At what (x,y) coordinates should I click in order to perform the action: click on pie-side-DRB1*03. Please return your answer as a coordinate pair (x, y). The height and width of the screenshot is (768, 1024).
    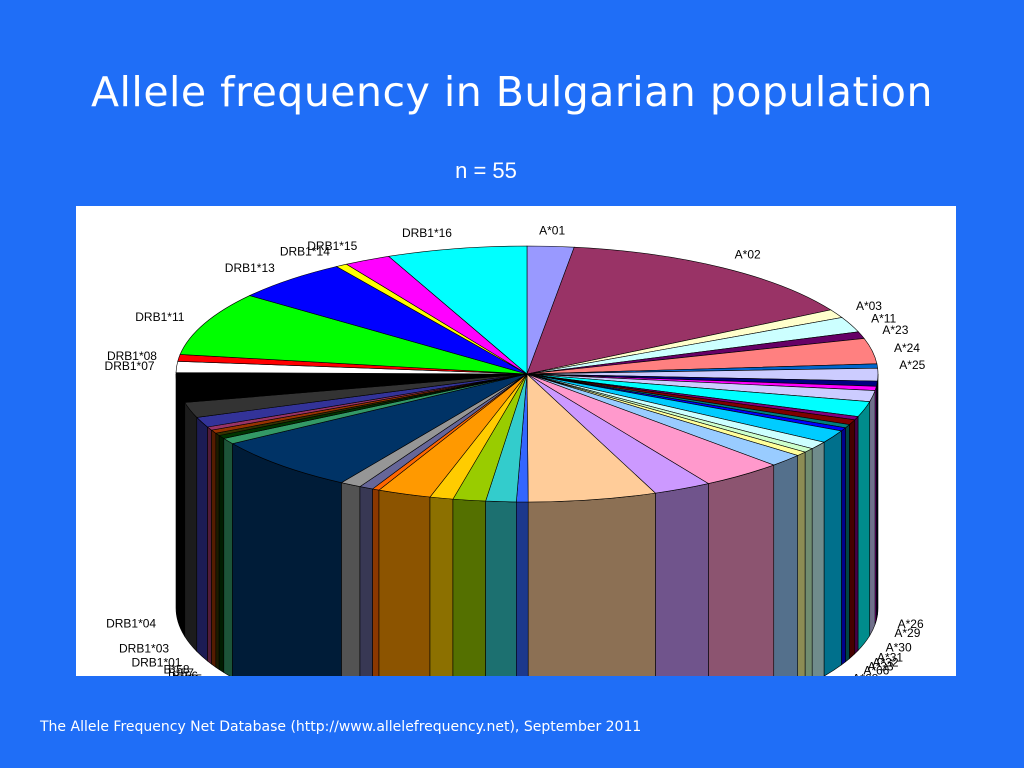
    Looking at the image, I should click on (191, 527).